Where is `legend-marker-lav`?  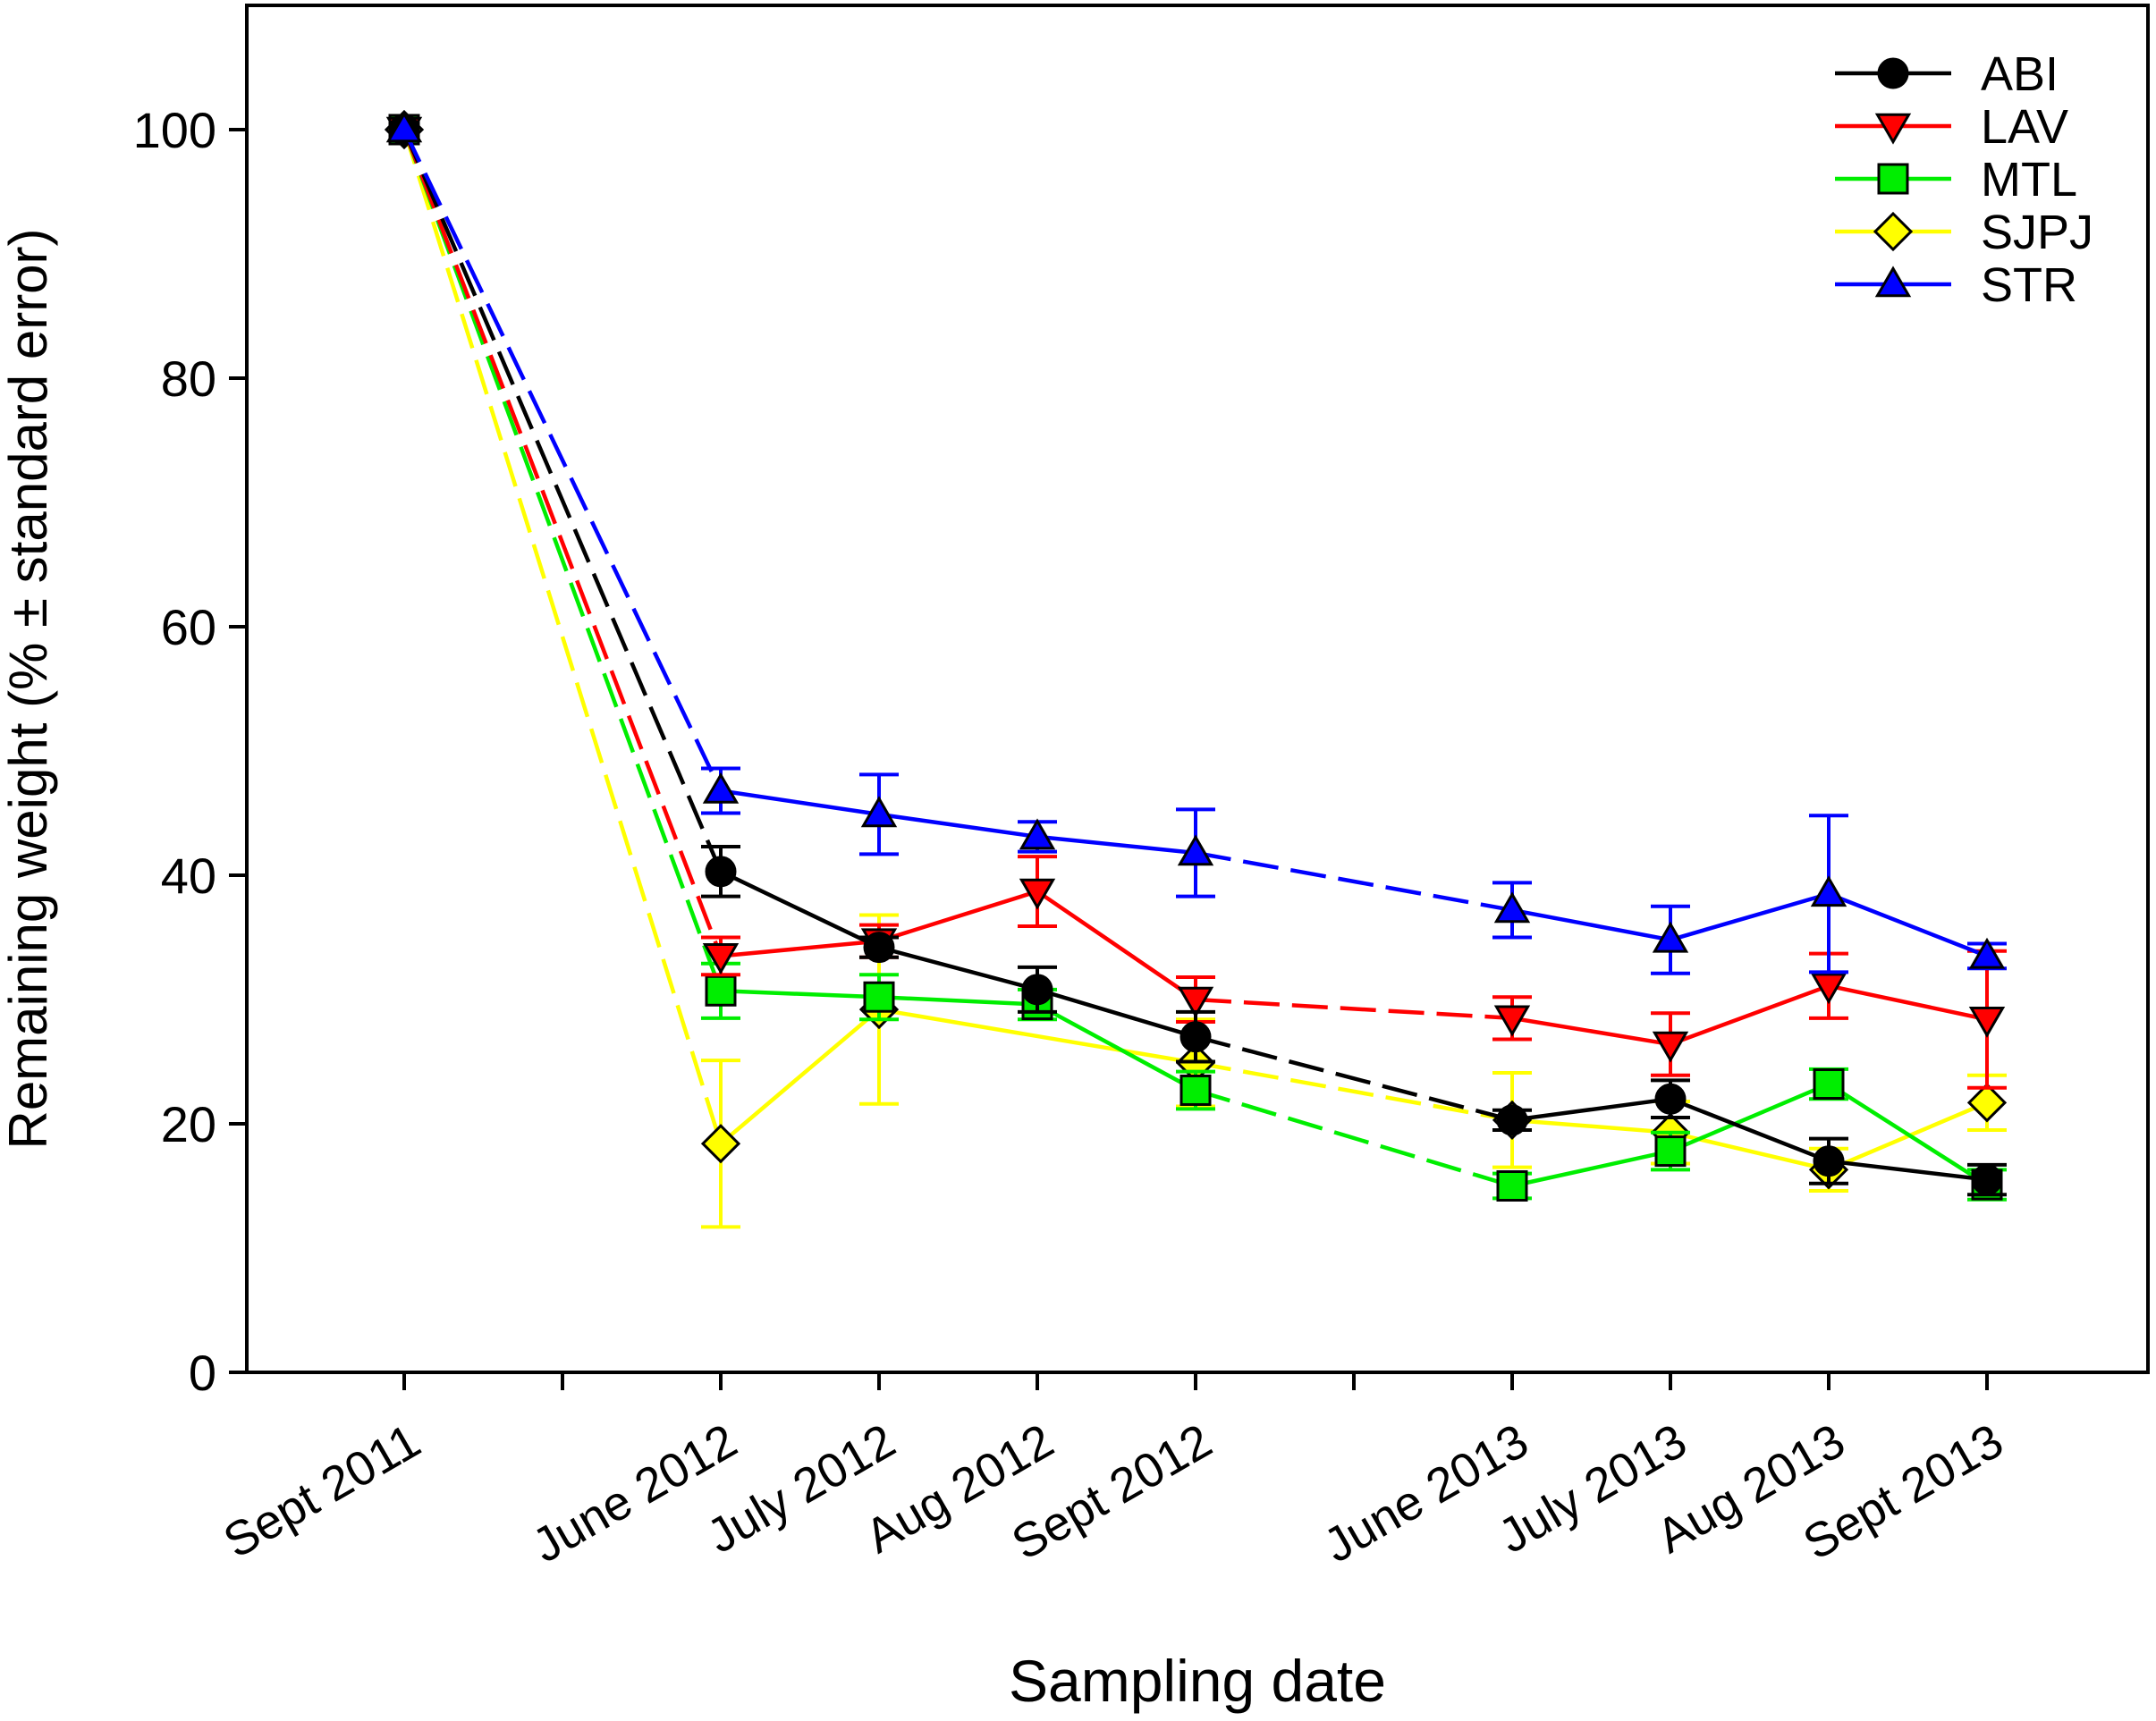
legend-marker-lav is located at coordinates (1893, 129).